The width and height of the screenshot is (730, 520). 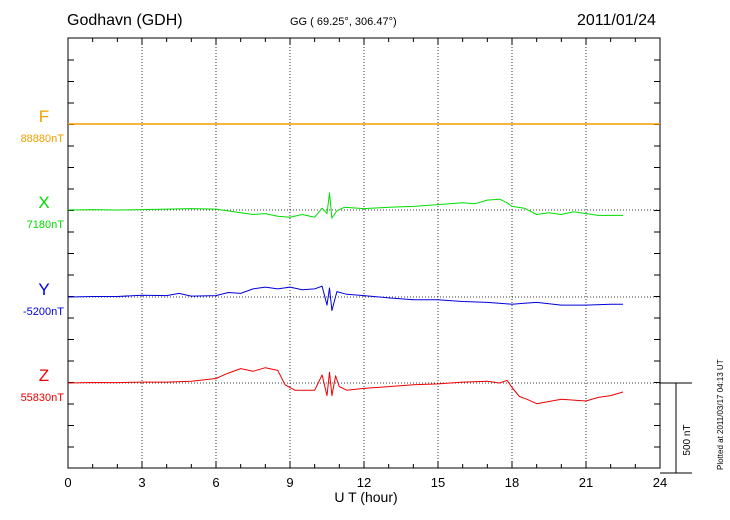 I want to click on x-tick-label: 6, so click(x=215, y=482).